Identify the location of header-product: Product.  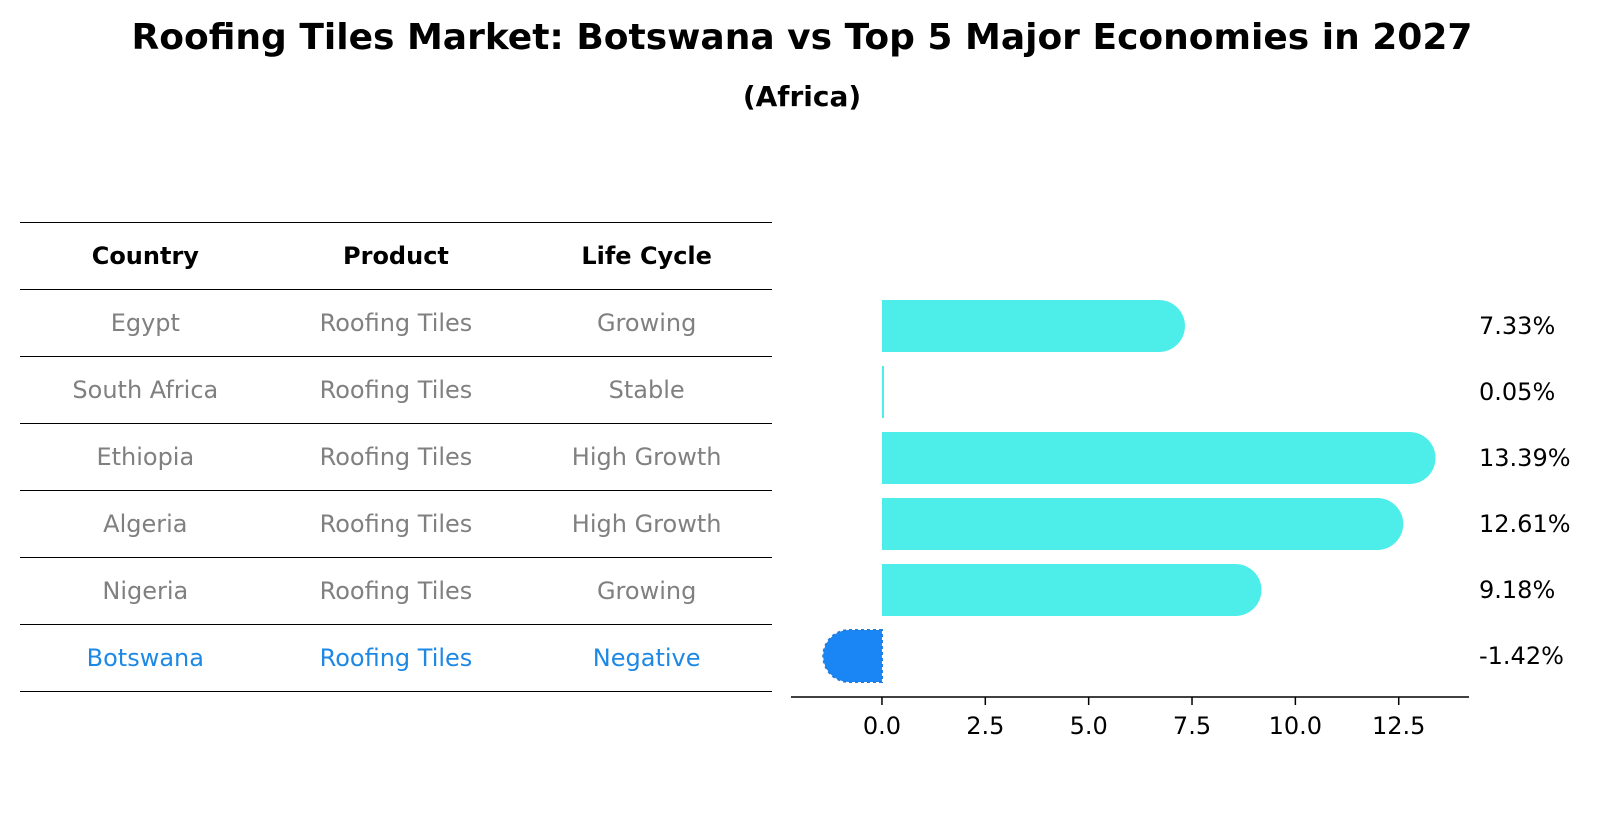
(396, 256).